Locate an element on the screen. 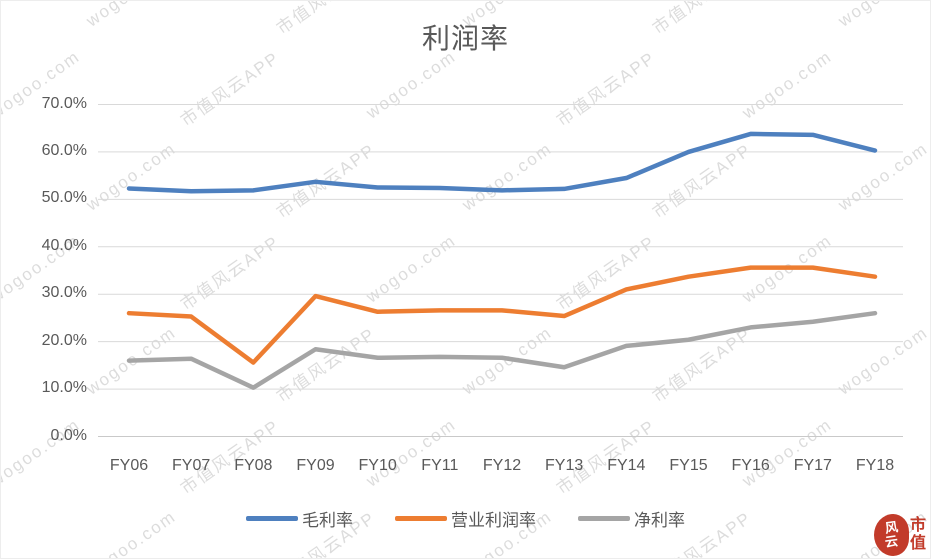 The height and width of the screenshot is (559, 931). gross-margin-line-swatch is located at coordinates (272, 518).